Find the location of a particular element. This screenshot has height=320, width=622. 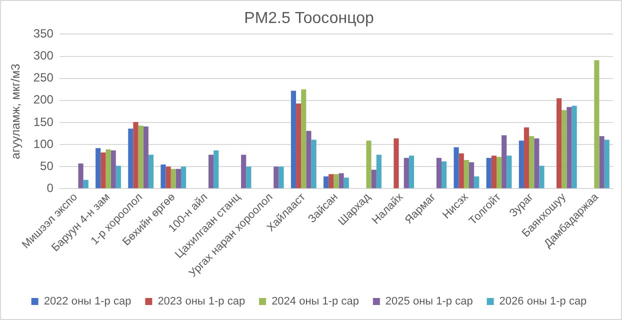

y-axis-title: агууламж, мкг/м3 is located at coordinates (15, 111).